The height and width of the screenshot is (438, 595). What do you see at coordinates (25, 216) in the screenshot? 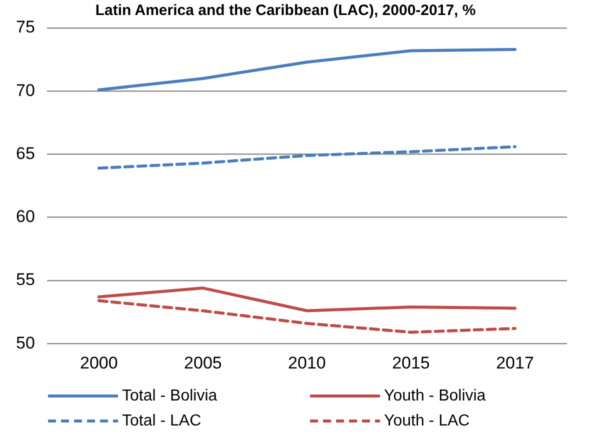
I see `y-tick-label: 60` at bounding box center [25, 216].